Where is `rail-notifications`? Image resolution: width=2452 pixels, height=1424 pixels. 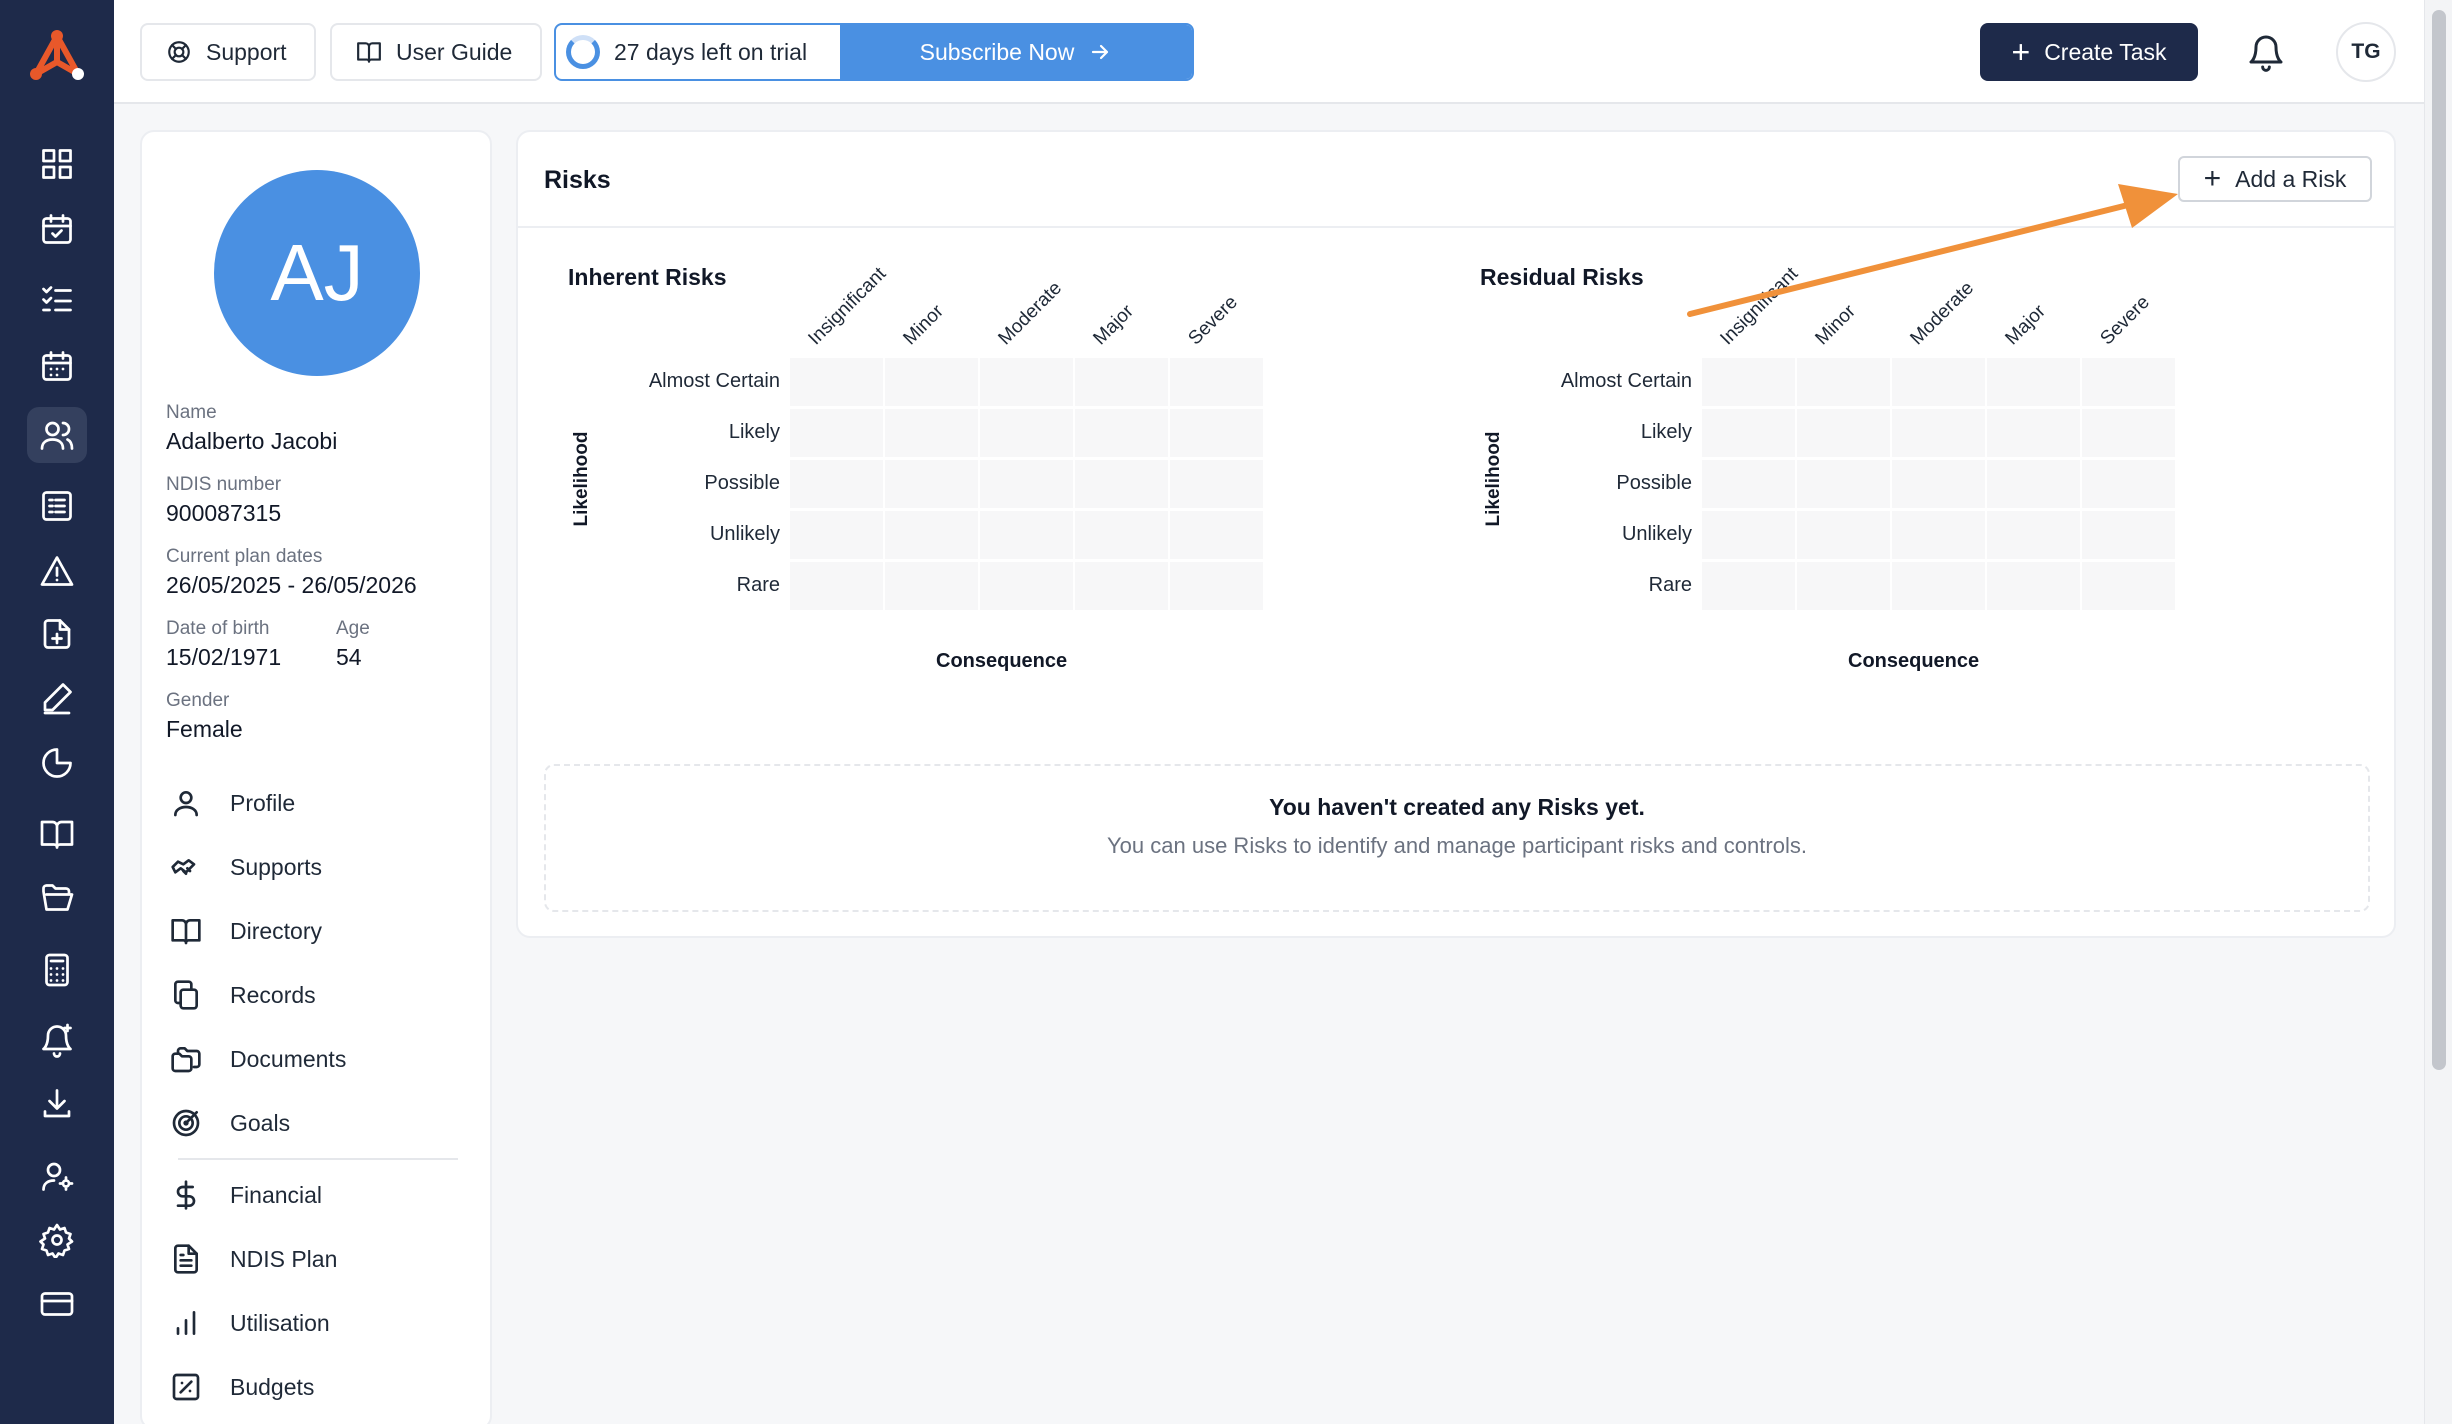
rail-notifications is located at coordinates (57, 1040).